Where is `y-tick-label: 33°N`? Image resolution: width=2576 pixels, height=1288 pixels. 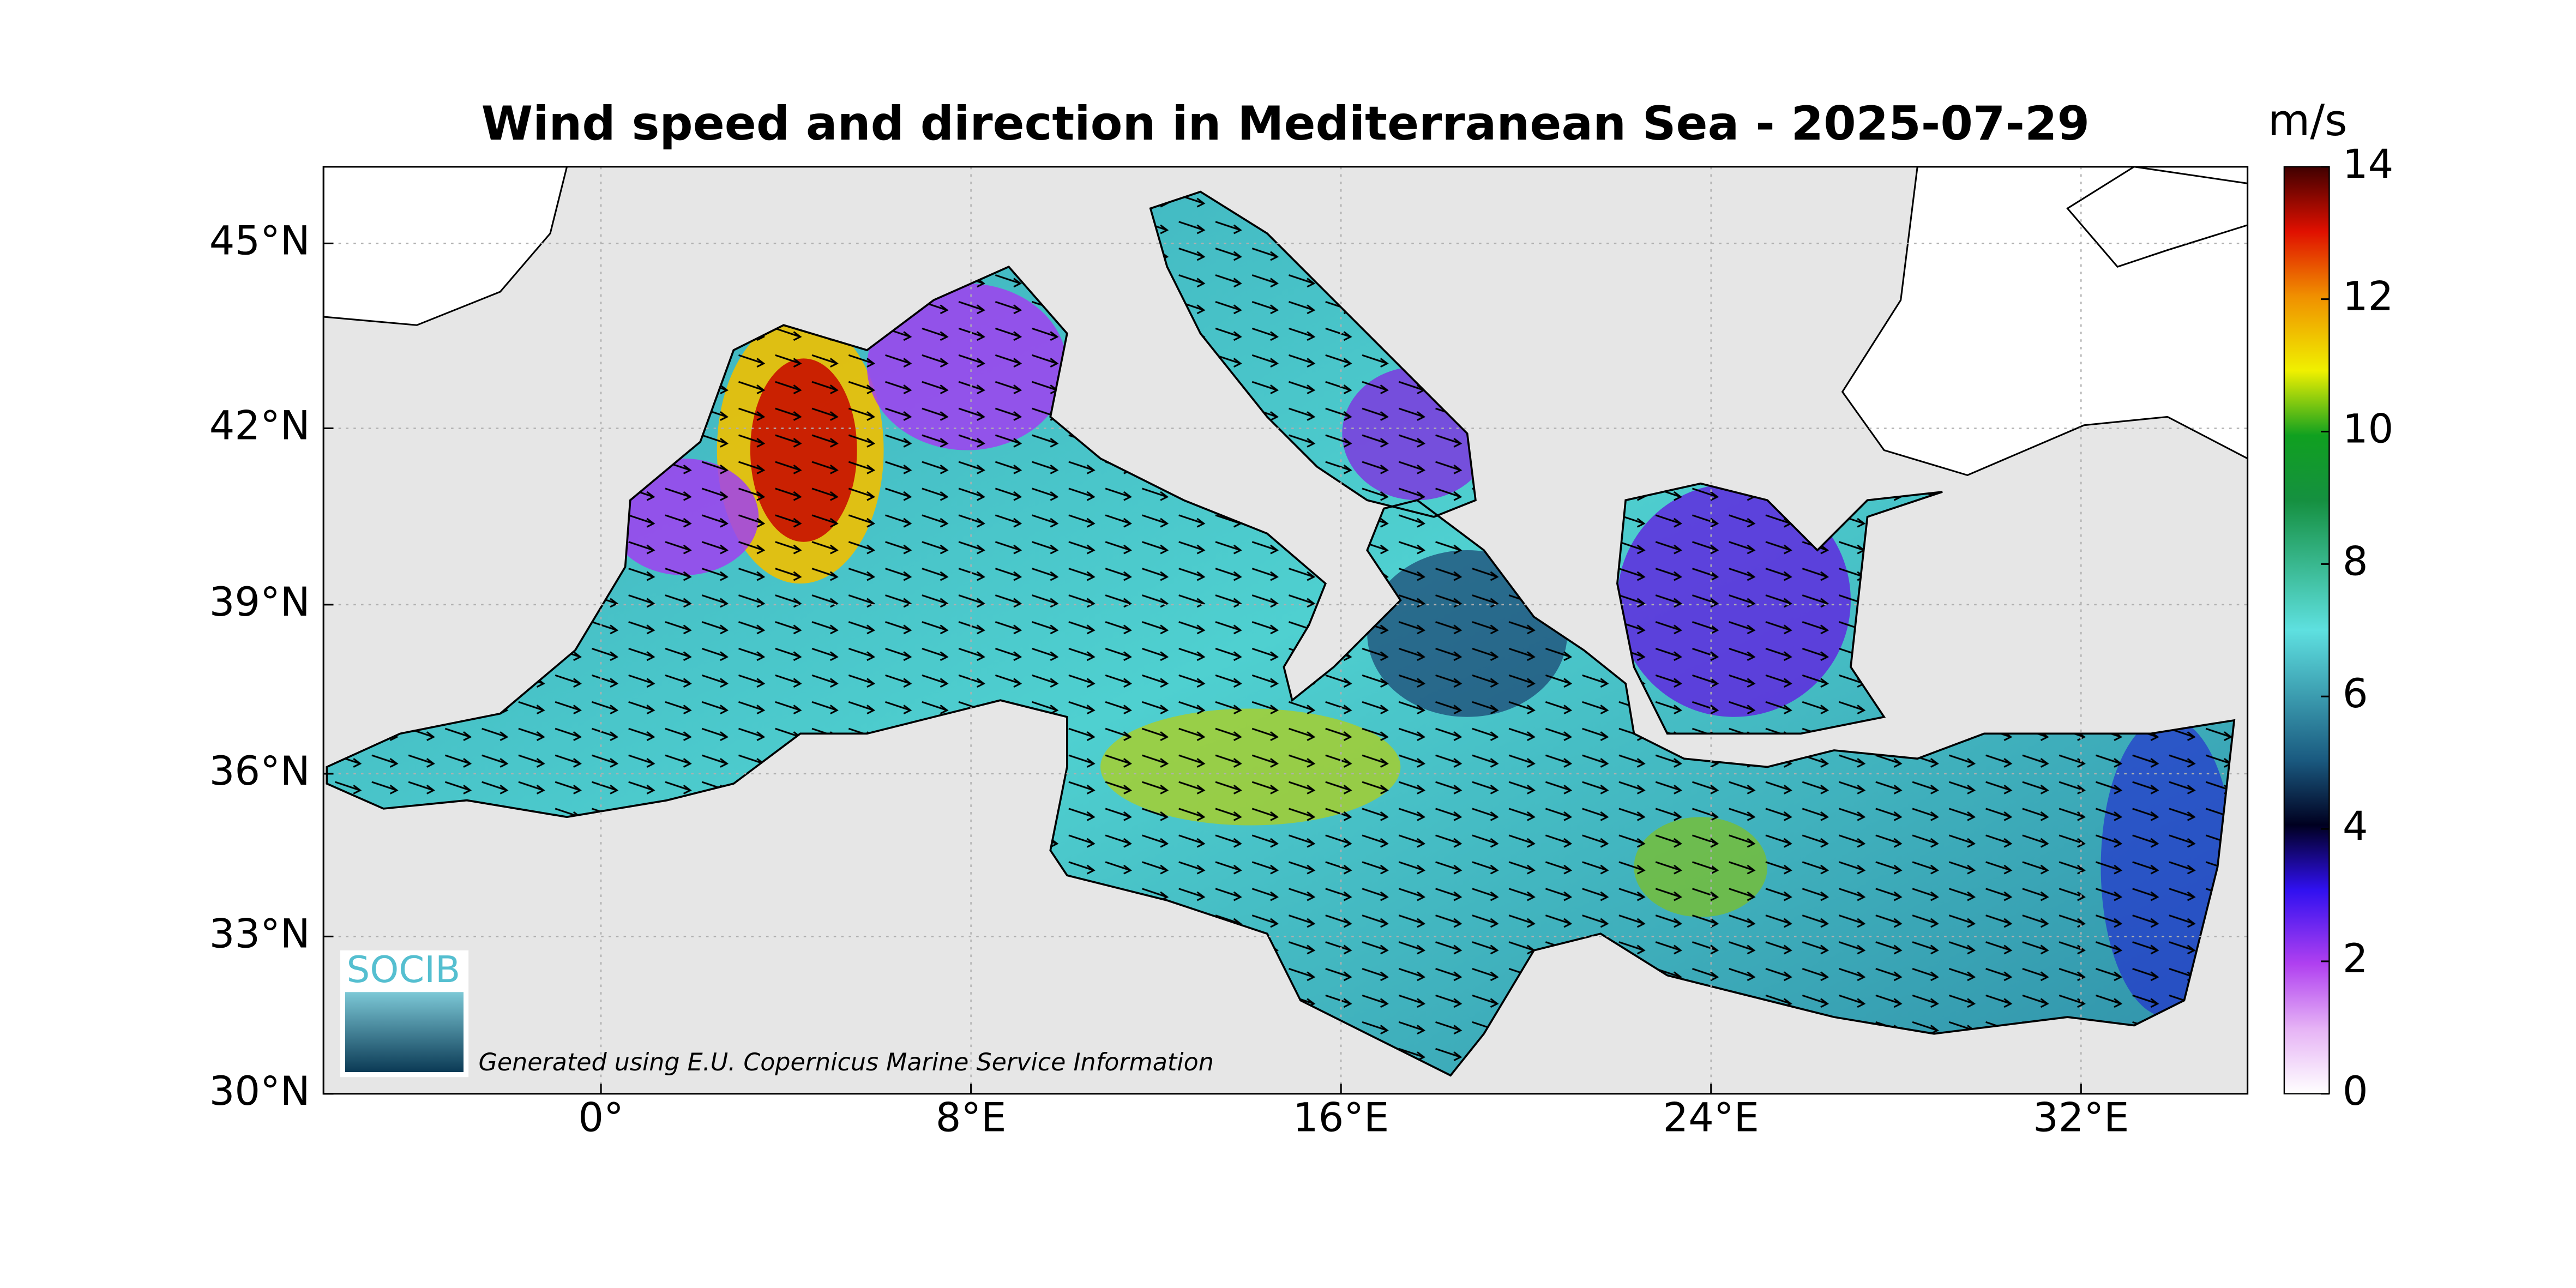 y-tick-label: 33°N is located at coordinates (259, 934).